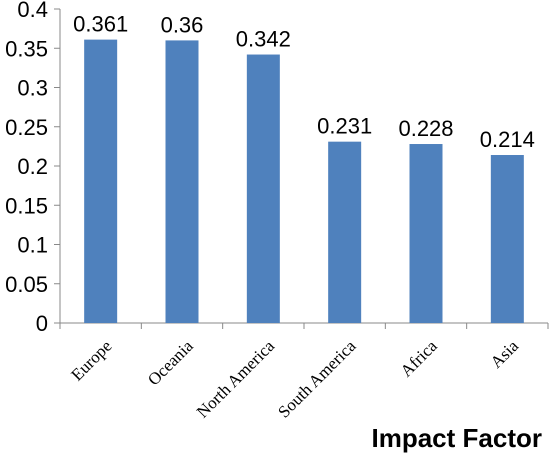 The image size is (550, 460). Describe the element at coordinates (263, 39) in the screenshot. I see `data-label: 0.342` at that location.